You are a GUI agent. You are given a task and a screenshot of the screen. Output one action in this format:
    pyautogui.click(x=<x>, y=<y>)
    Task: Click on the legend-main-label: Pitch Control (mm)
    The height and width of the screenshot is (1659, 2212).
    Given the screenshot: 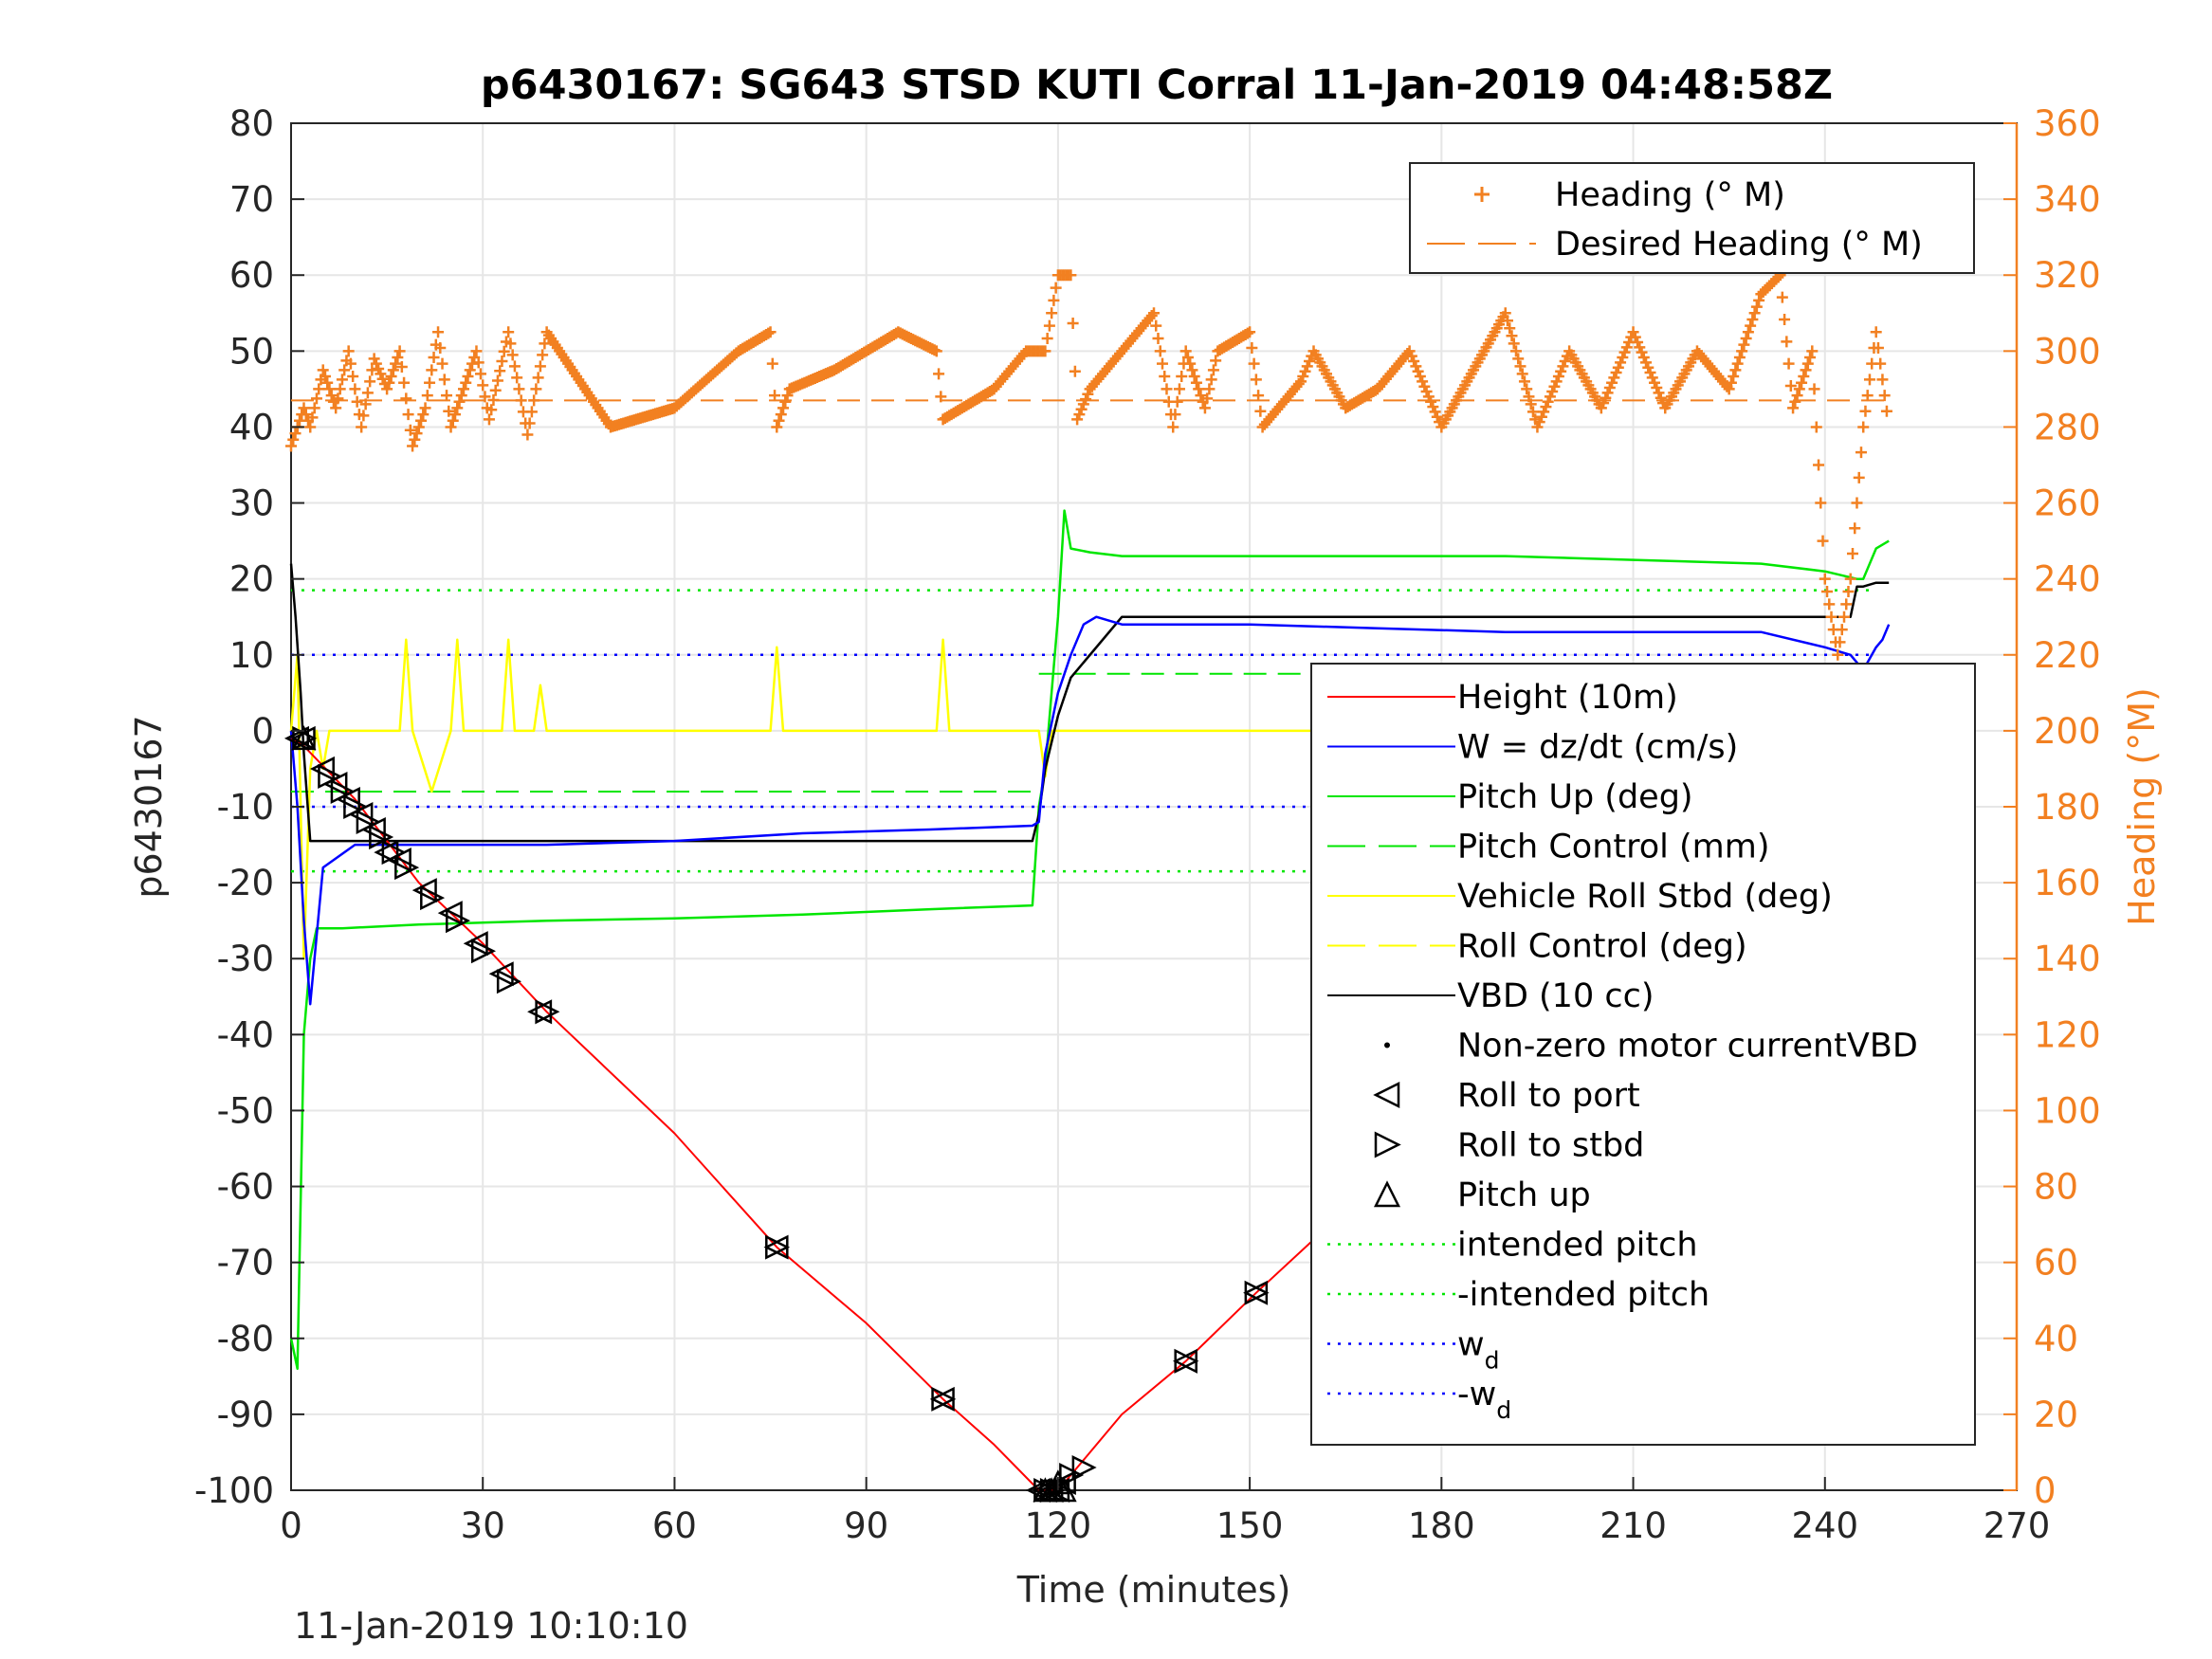 What is the action you would take?
    pyautogui.click(x=1613, y=847)
    